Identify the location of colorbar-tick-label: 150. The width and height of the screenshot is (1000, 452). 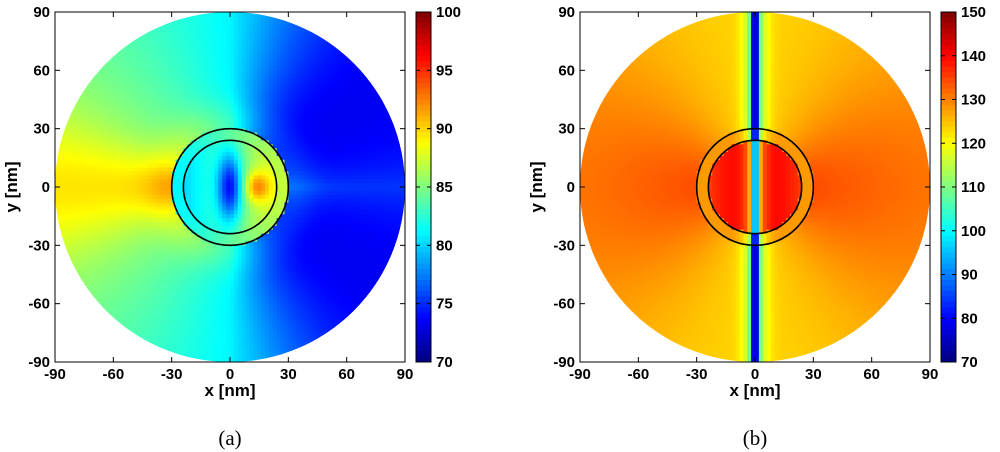
(973, 12).